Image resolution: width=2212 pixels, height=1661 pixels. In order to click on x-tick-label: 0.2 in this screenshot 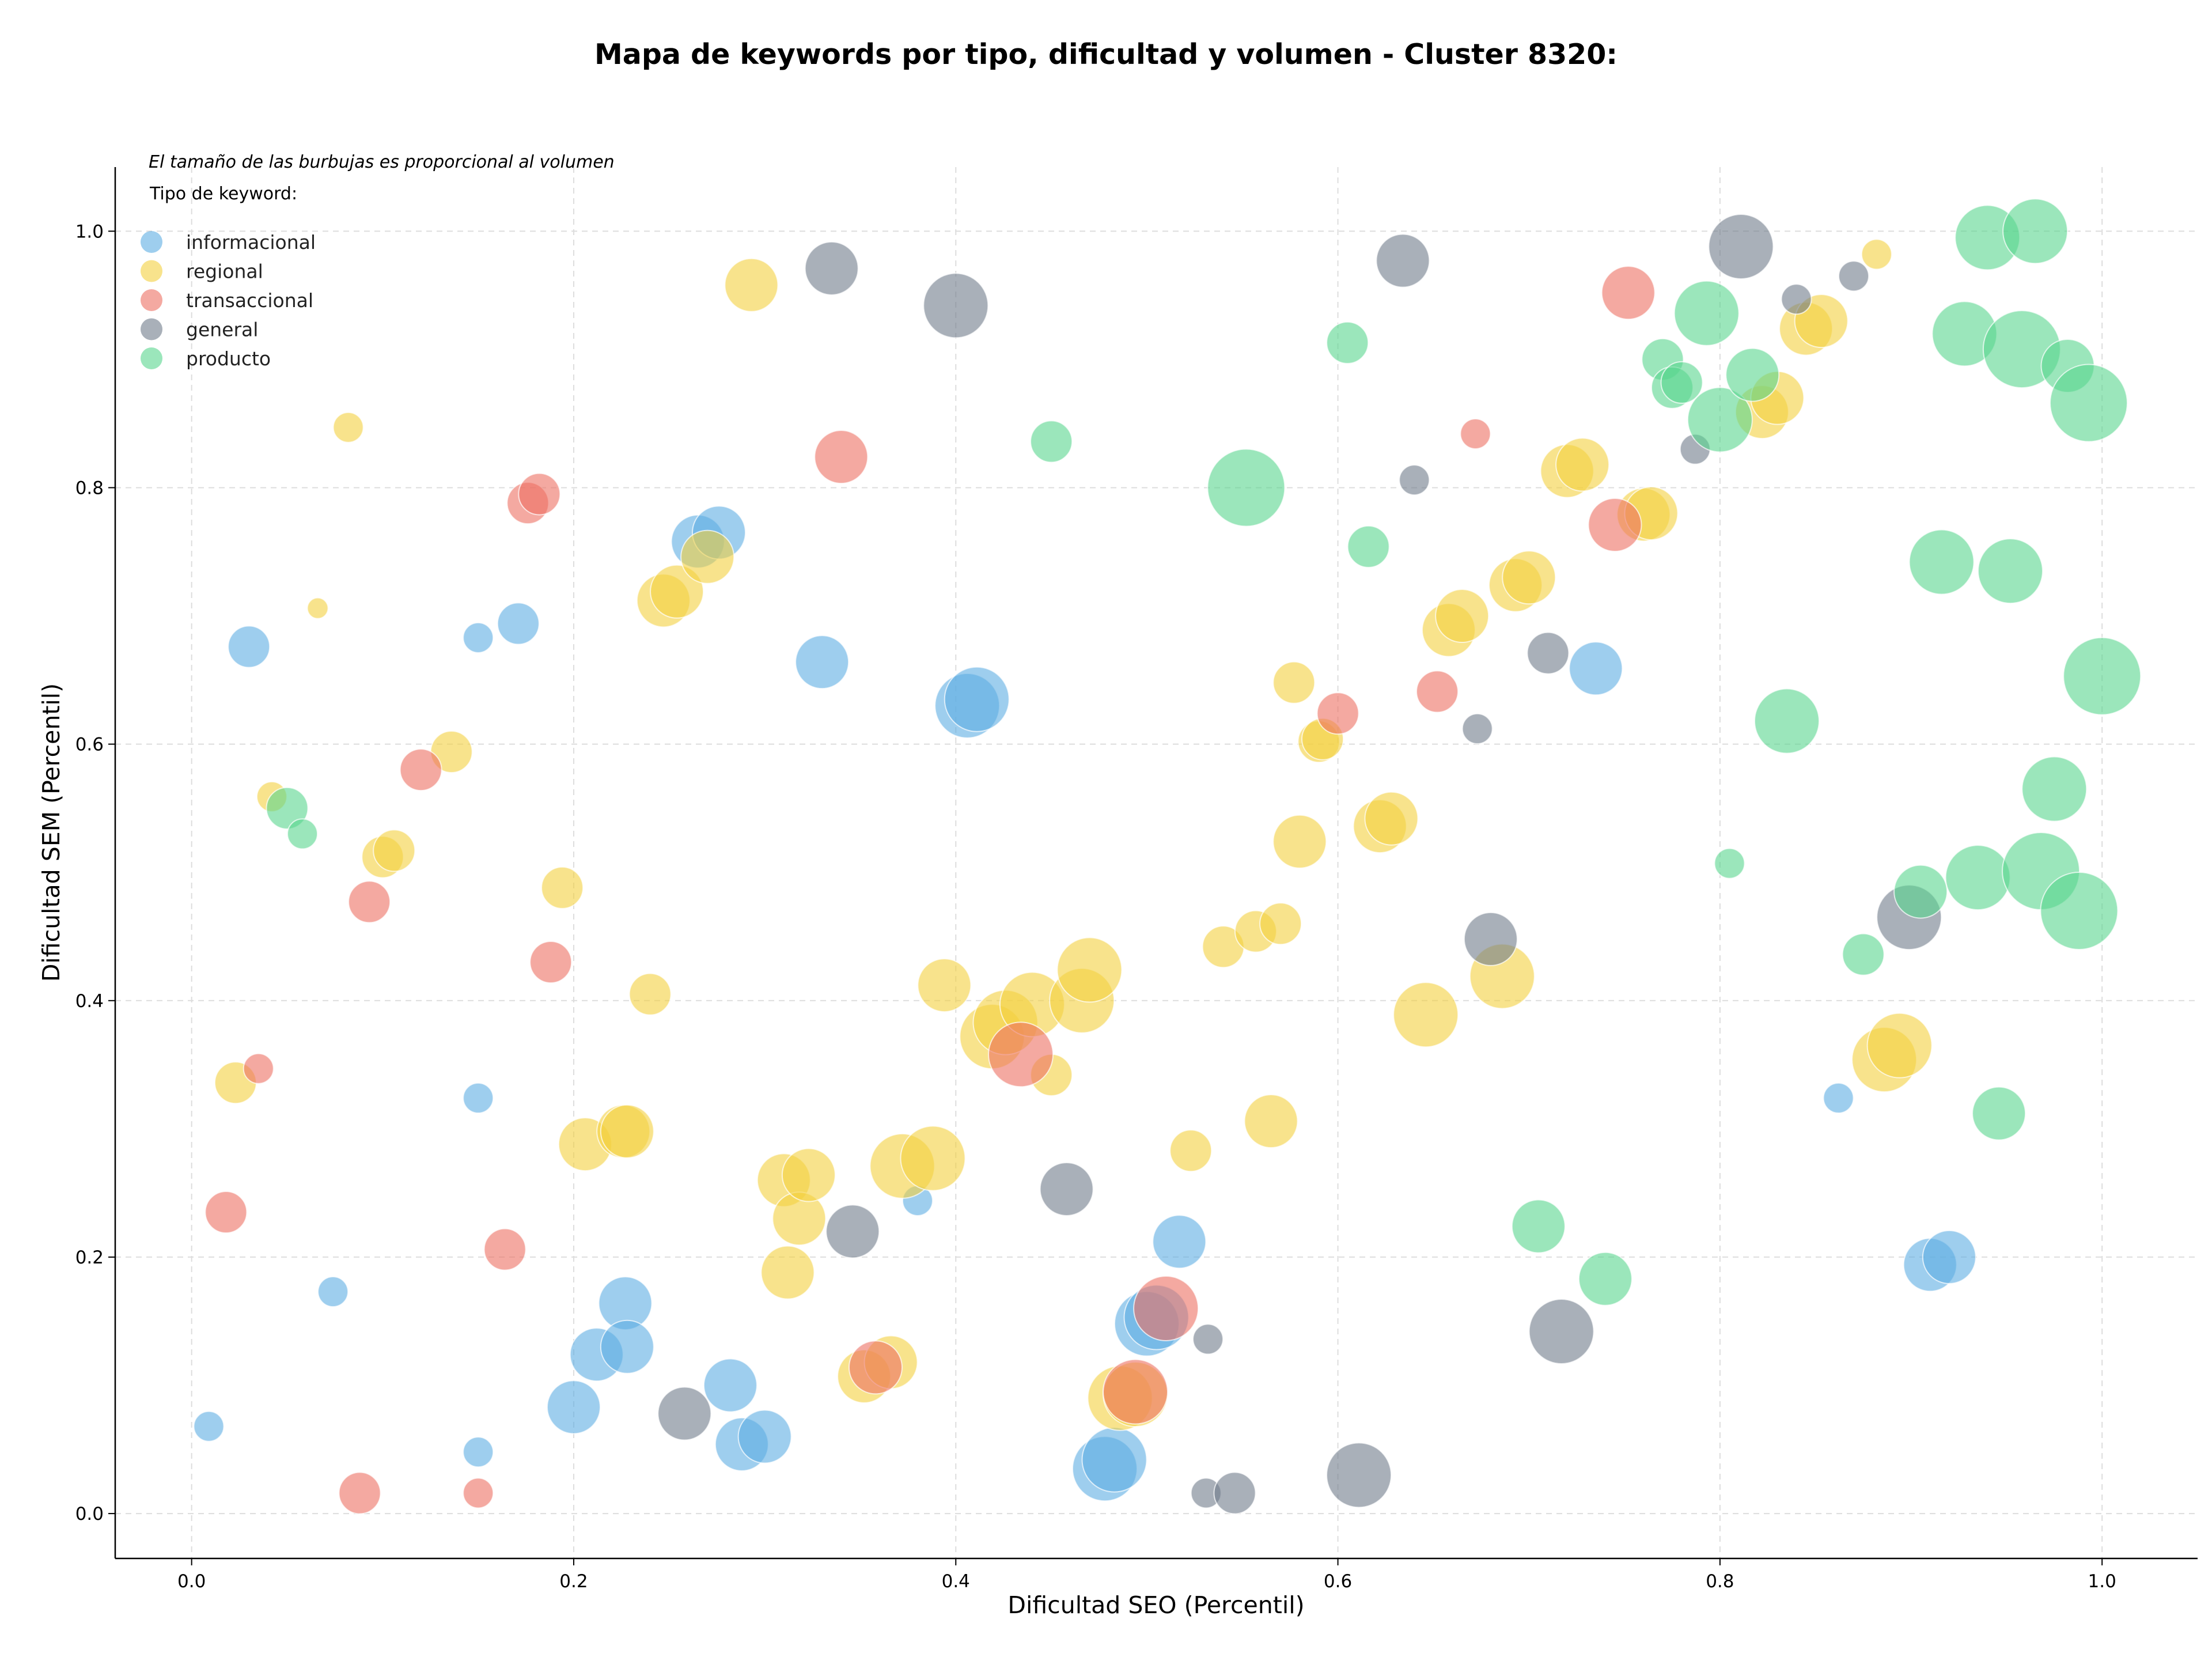, I will do `click(573, 1581)`.